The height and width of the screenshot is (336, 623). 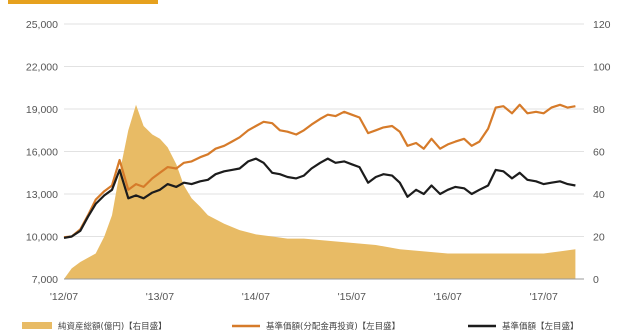 I want to click on legend: 純資産総額(億円)【右目盛】 基準価額(分配金再投資)【左目盛】 基準価額【左目盛】, so click(x=300, y=326).